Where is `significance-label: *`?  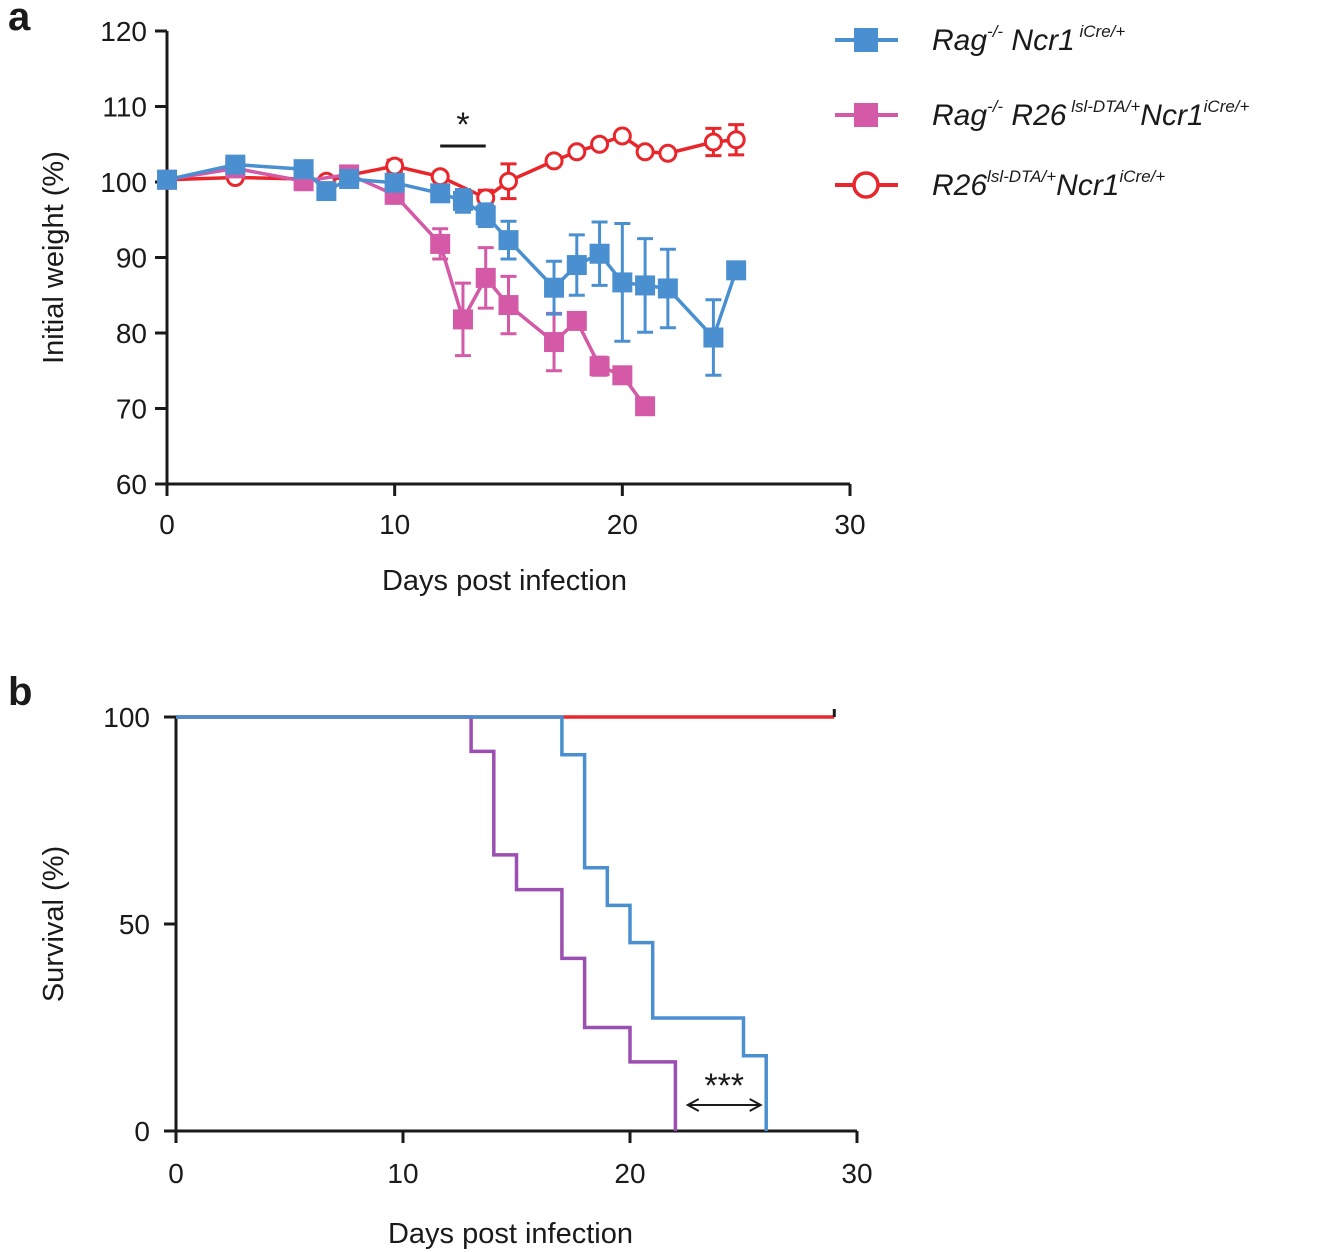 significance-label: * is located at coordinates (462, 125).